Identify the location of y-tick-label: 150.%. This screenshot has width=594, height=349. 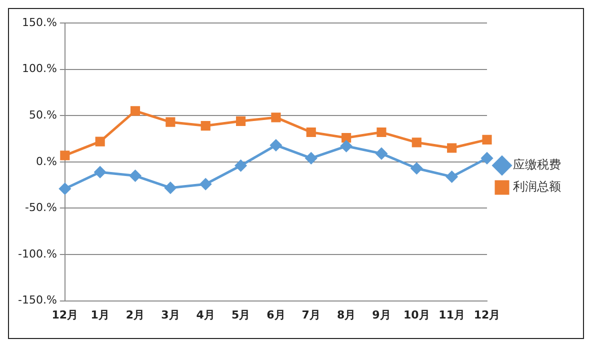
(39, 22).